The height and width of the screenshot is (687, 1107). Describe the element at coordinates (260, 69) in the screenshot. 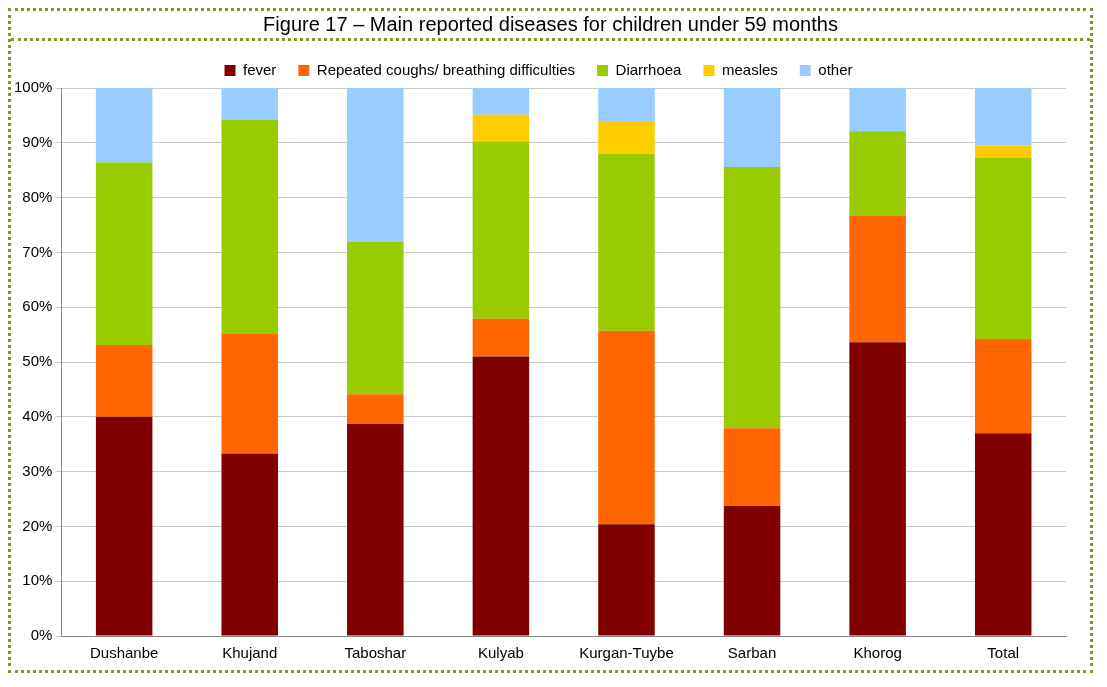

I see `legend-label: fever` at that location.